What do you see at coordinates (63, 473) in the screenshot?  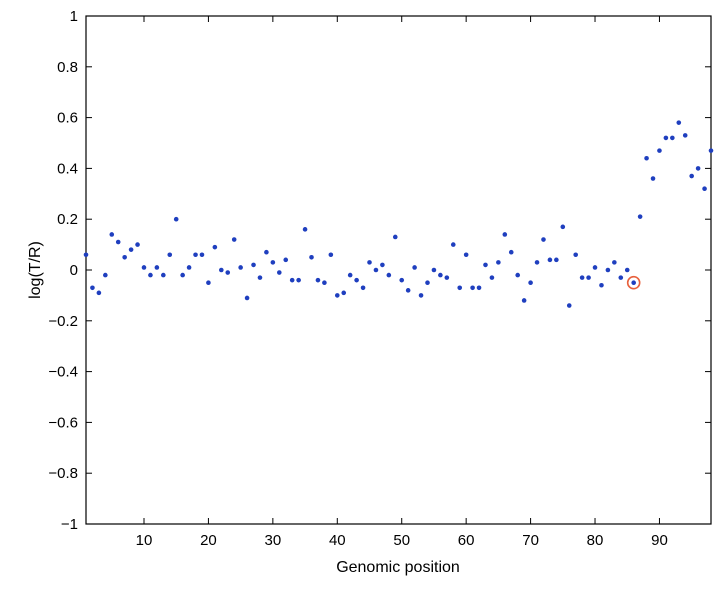 I see `y-tick-label: −0.8` at bounding box center [63, 473].